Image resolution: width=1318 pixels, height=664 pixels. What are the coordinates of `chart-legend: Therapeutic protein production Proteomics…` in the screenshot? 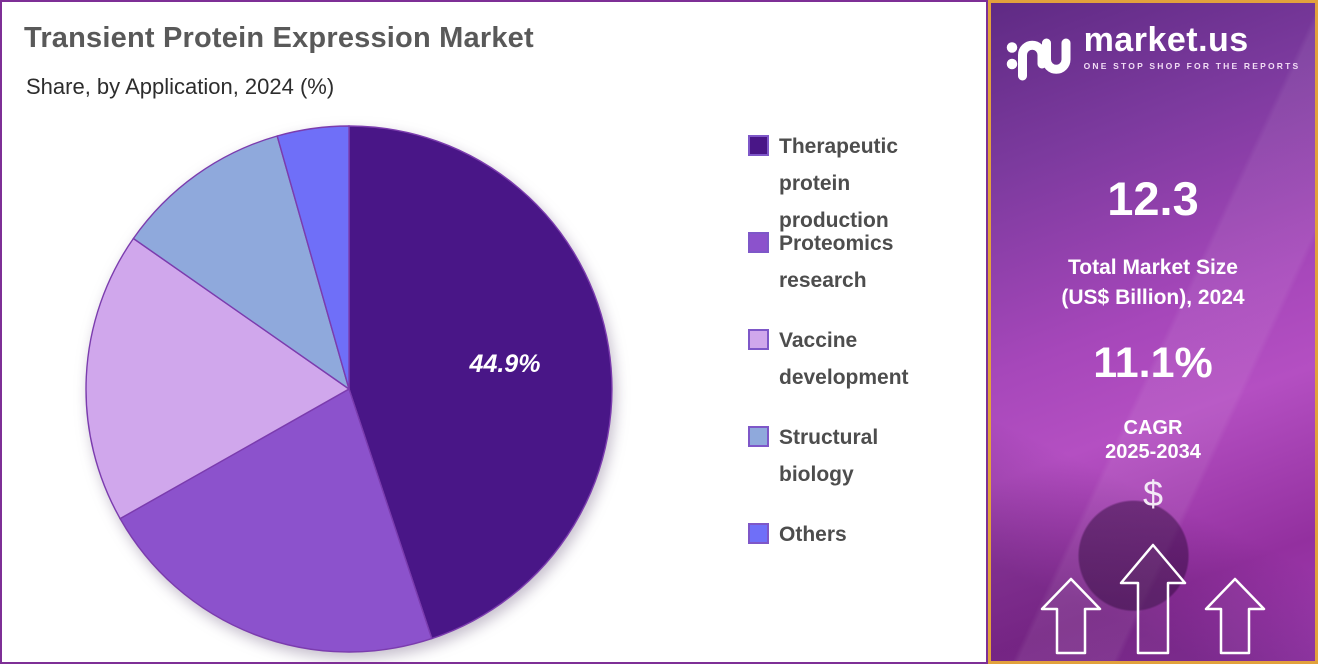 It's located at (855, 370).